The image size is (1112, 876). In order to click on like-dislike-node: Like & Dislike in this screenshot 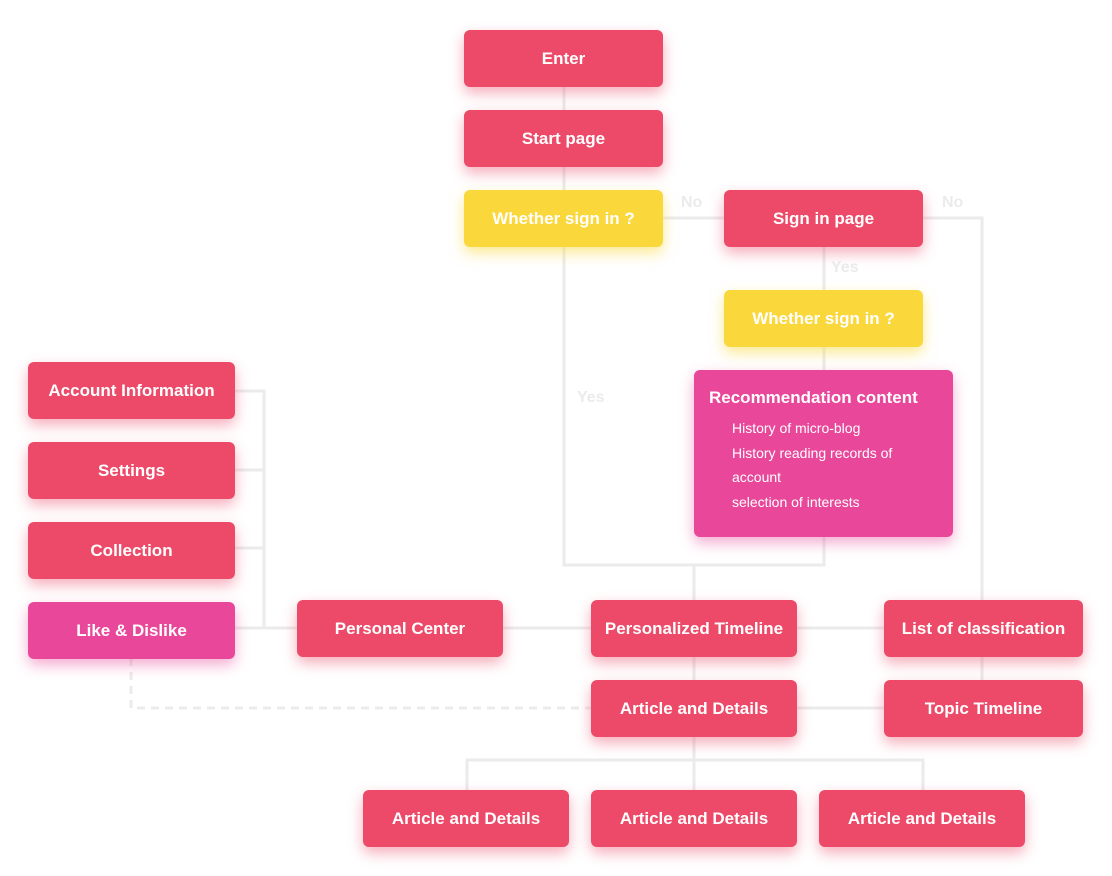, I will do `click(131, 630)`.